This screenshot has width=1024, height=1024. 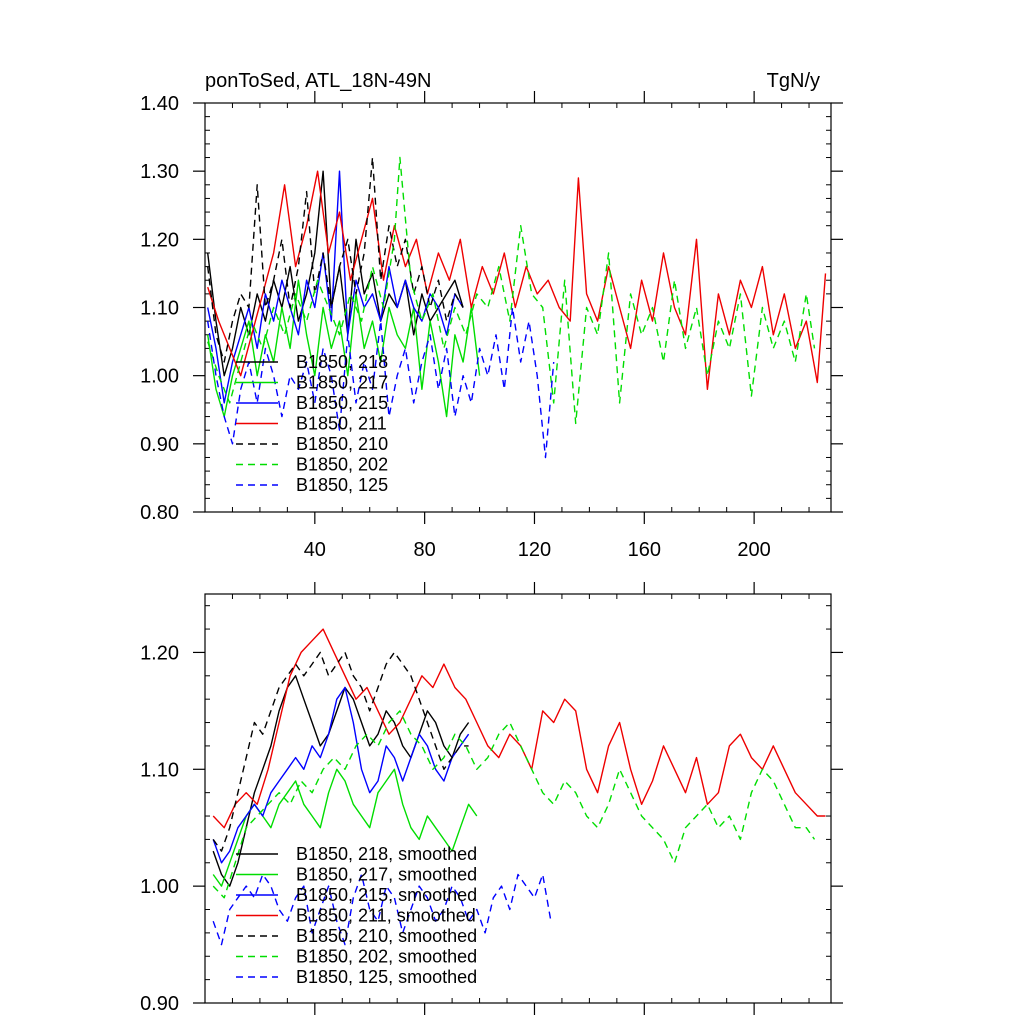 I want to click on bottom-legend-label-6: B1850, 202, smoothed, so click(x=386, y=957).